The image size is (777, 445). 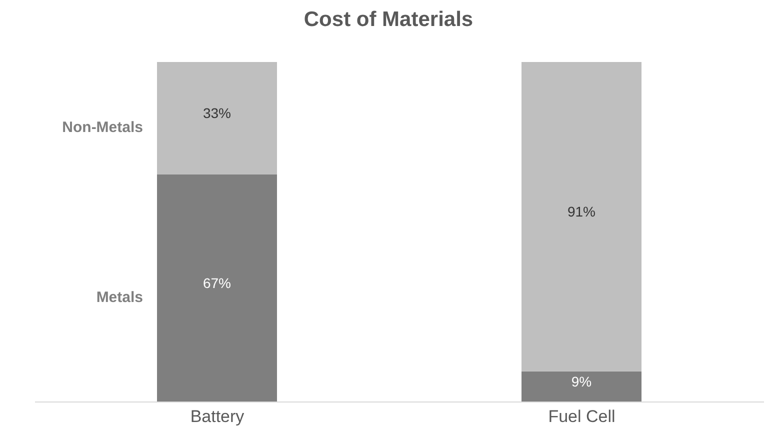 I want to click on x-tick-label: Fuel Cell, so click(x=582, y=416).